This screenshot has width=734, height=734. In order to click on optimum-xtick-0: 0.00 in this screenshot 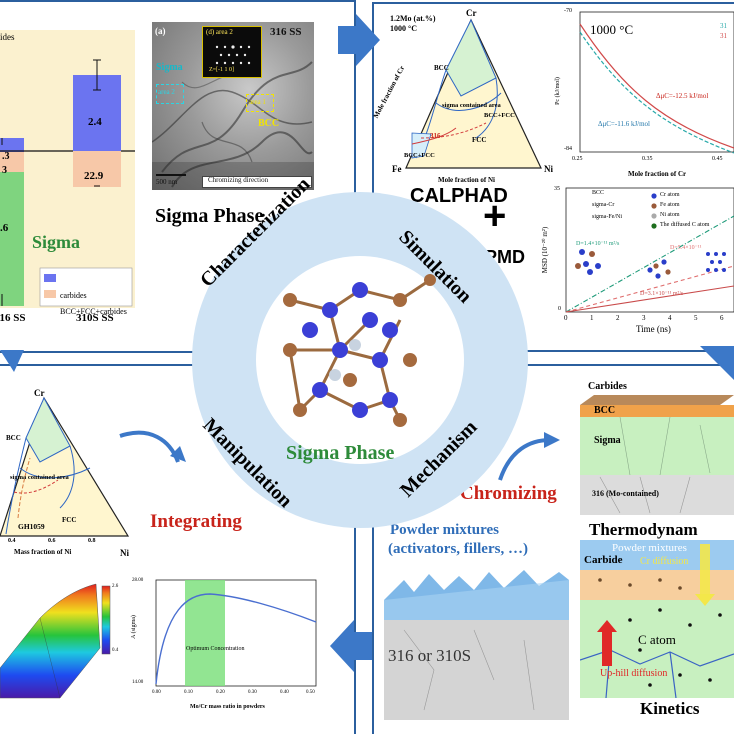, I will do `click(156, 692)`.